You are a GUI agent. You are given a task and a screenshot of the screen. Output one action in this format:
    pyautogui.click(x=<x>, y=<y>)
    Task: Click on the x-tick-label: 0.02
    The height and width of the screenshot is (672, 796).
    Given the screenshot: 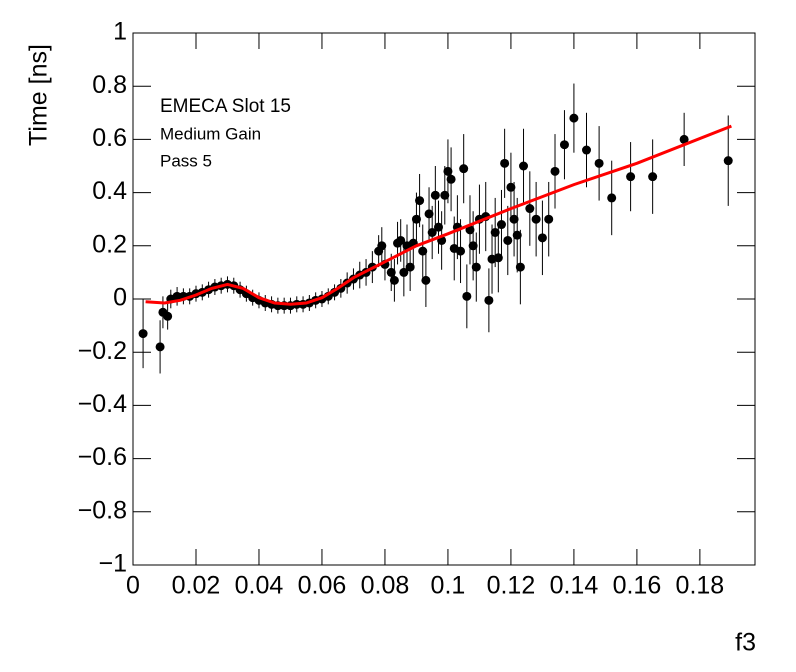 What is the action you would take?
    pyautogui.click(x=196, y=586)
    